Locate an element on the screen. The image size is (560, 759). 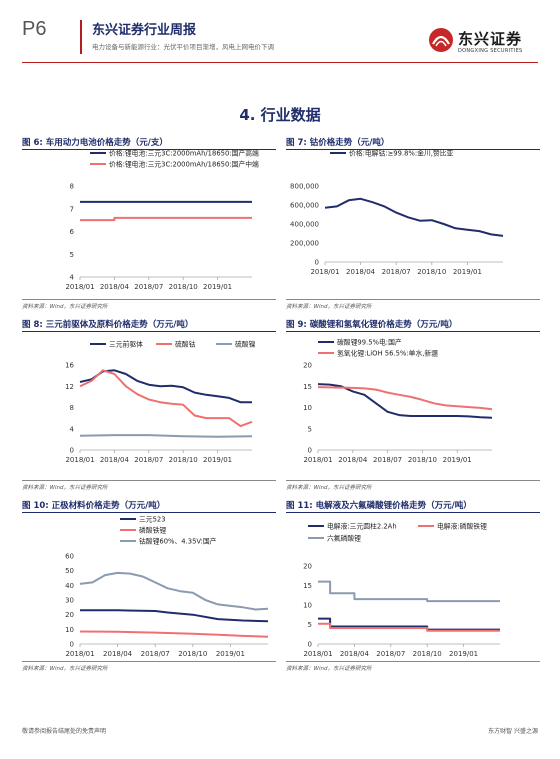
figure-title: 图 7: 钴价格走势（元/吨） is located at coordinates (338, 143).